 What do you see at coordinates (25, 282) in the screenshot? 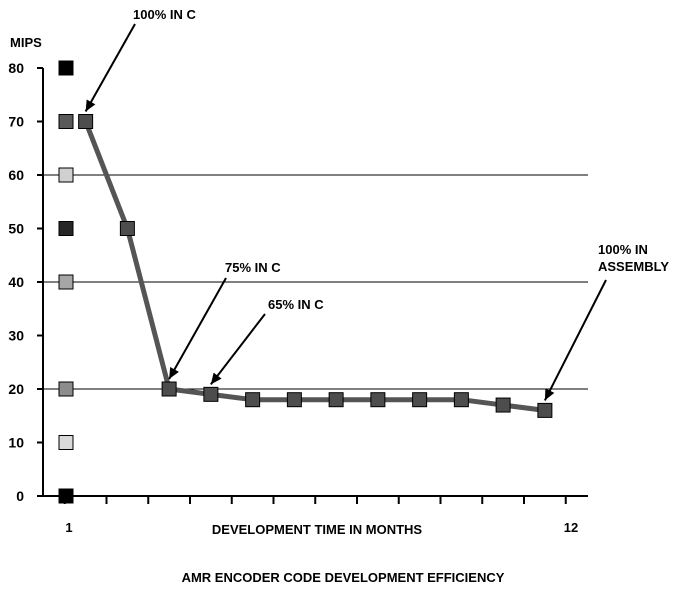
I see `y-ticks: 0 10 20 30 40 50 60 70 80` at bounding box center [25, 282].